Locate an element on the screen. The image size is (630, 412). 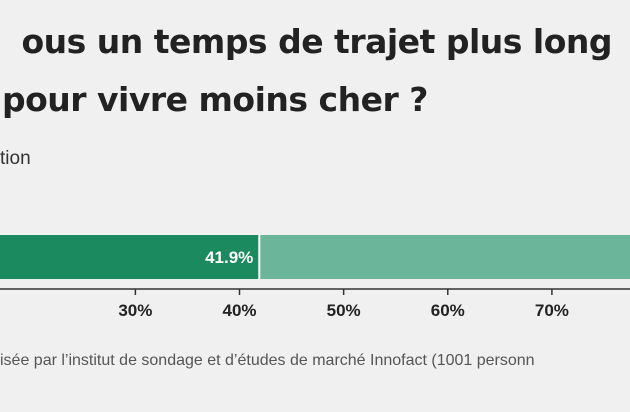
chart-title-line-2: pour vivre moins cher ? is located at coordinates (215, 99).